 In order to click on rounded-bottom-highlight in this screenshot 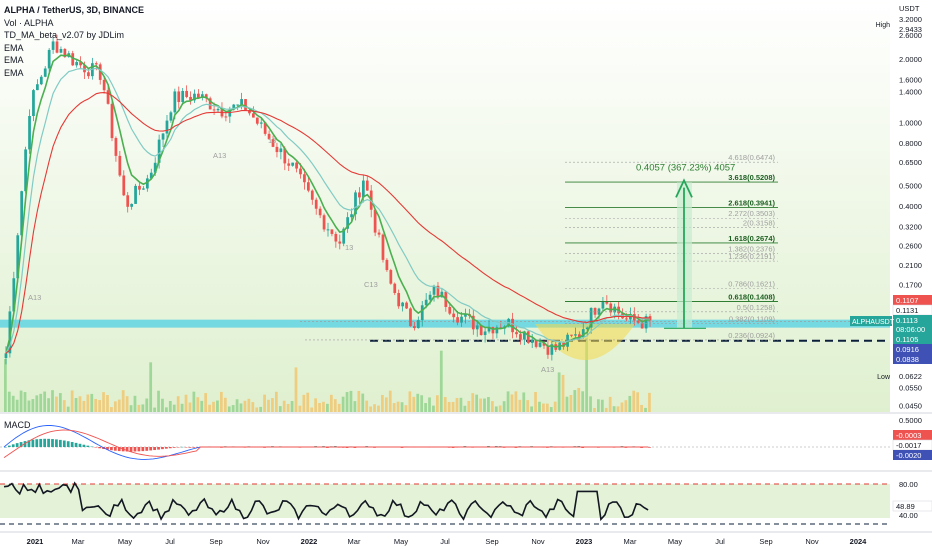, I will do `click(585, 342)`.